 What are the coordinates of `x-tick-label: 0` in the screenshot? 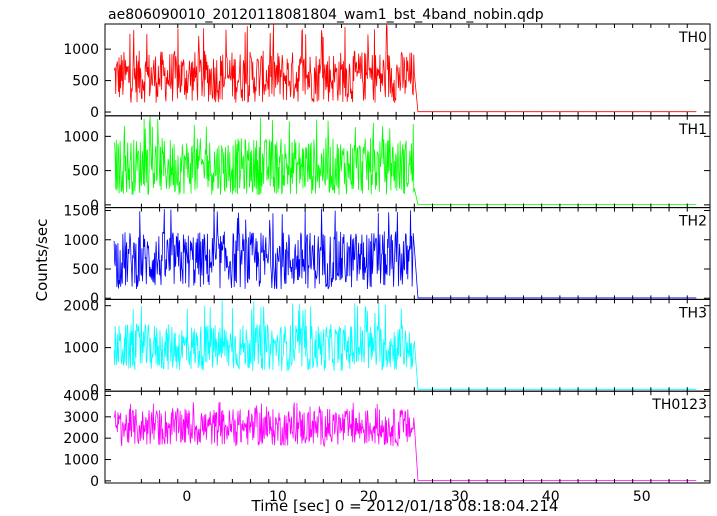 It's located at (186, 497).